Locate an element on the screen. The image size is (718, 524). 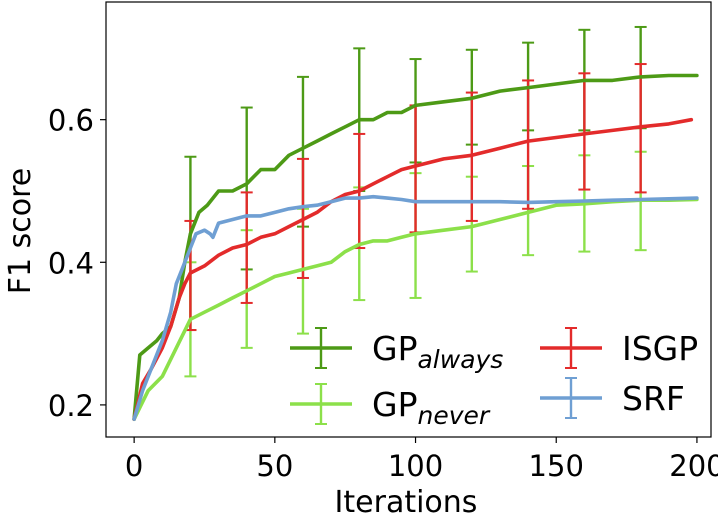
x-axis-ticks: 0 50 100 150 200 is located at coordinates (421, 460).